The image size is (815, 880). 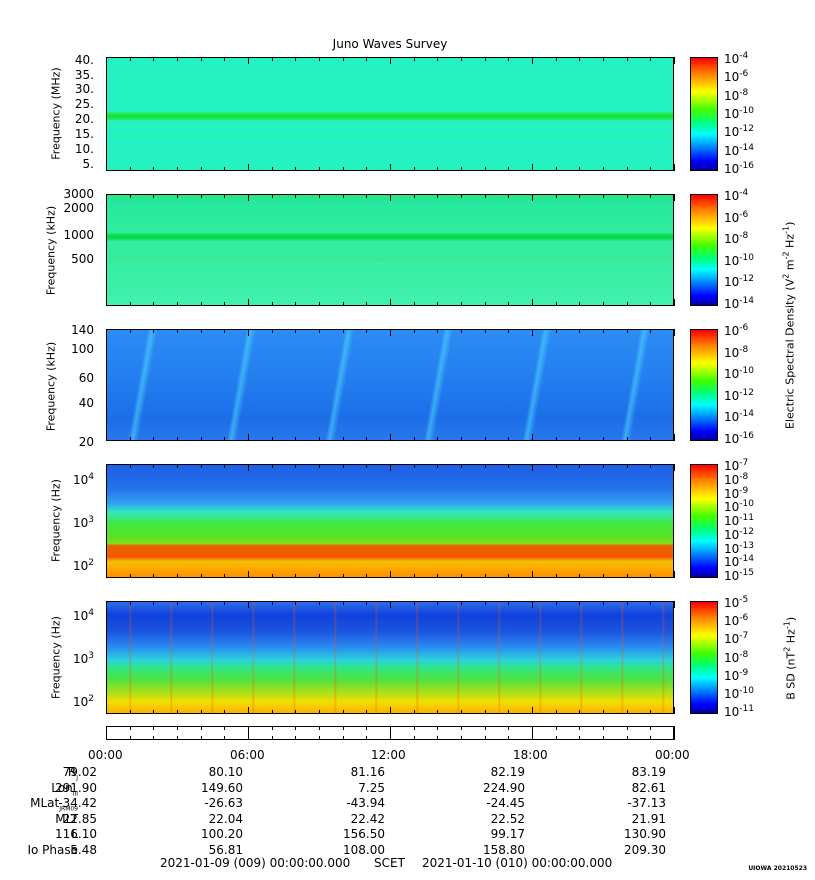 What do you see at coordinates (505, 803) in the screenshot?
I see `ephemeris-value: -24.45` at bounding box center [505, 803].